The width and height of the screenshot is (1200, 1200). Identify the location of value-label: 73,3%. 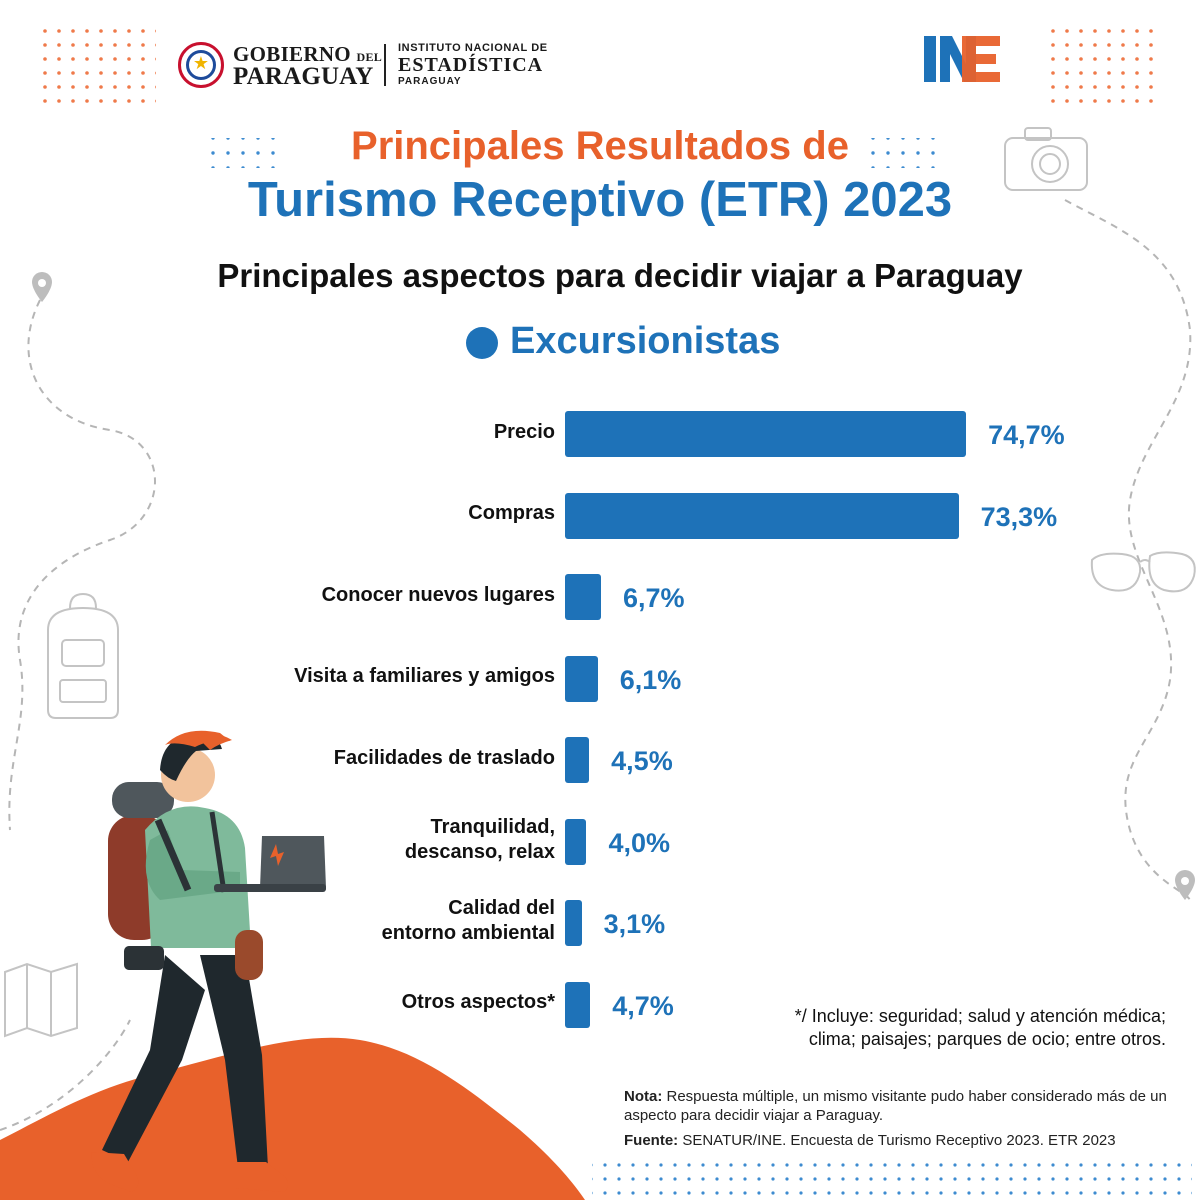
(1019, 516).